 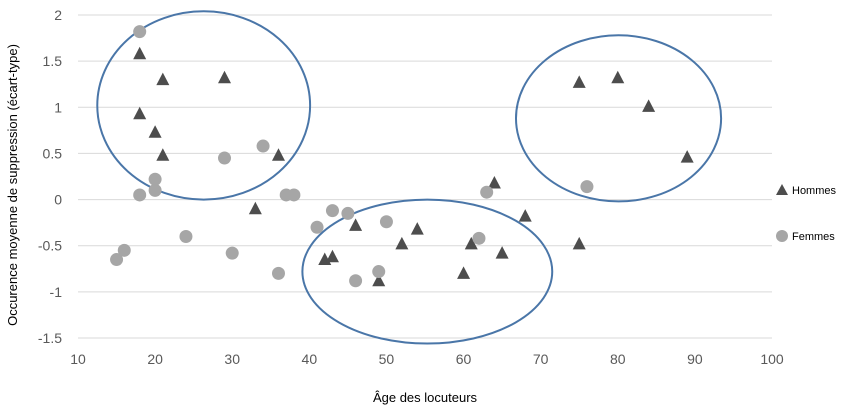 What do you see at coordinates (695, 359) in the screenshot?
I see `x-tick-label: 90` at bounding box center [695, 359].